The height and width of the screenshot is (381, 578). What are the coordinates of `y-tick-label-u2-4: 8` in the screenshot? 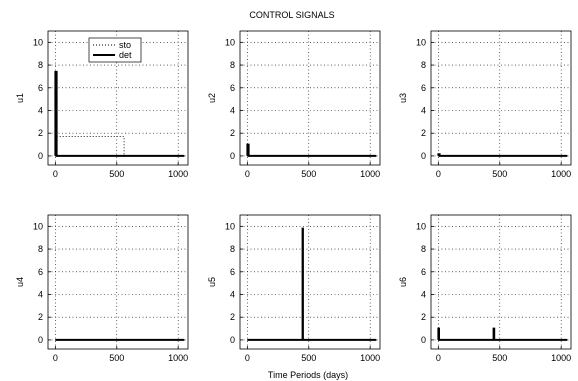 It's located at (232, 65).